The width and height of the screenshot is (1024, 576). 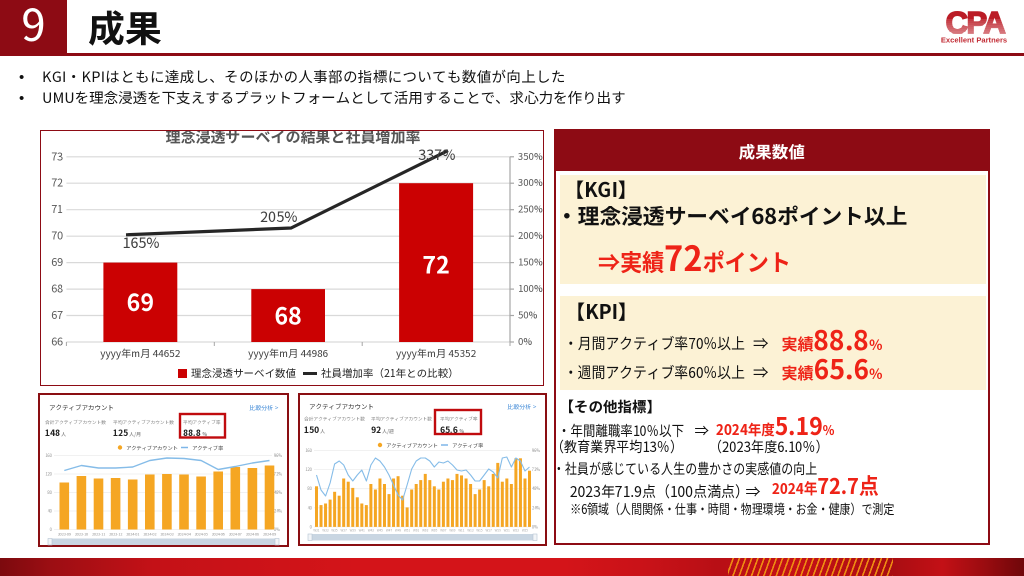 I want to click on svg-text: W23, so click(x=515, y=530).